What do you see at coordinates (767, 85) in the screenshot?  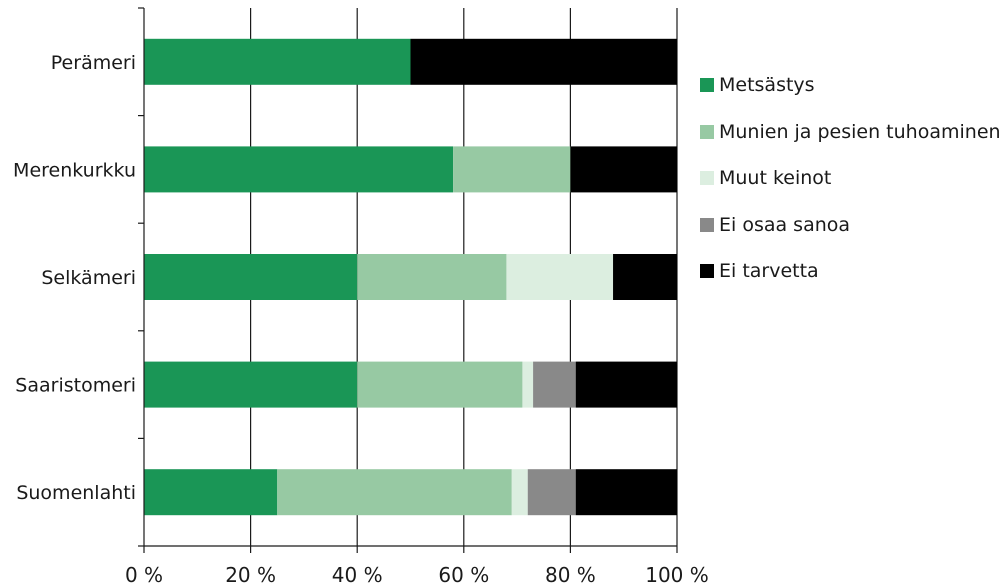 I see `legend-label: Metsästys` at bounding box center [767, 85].